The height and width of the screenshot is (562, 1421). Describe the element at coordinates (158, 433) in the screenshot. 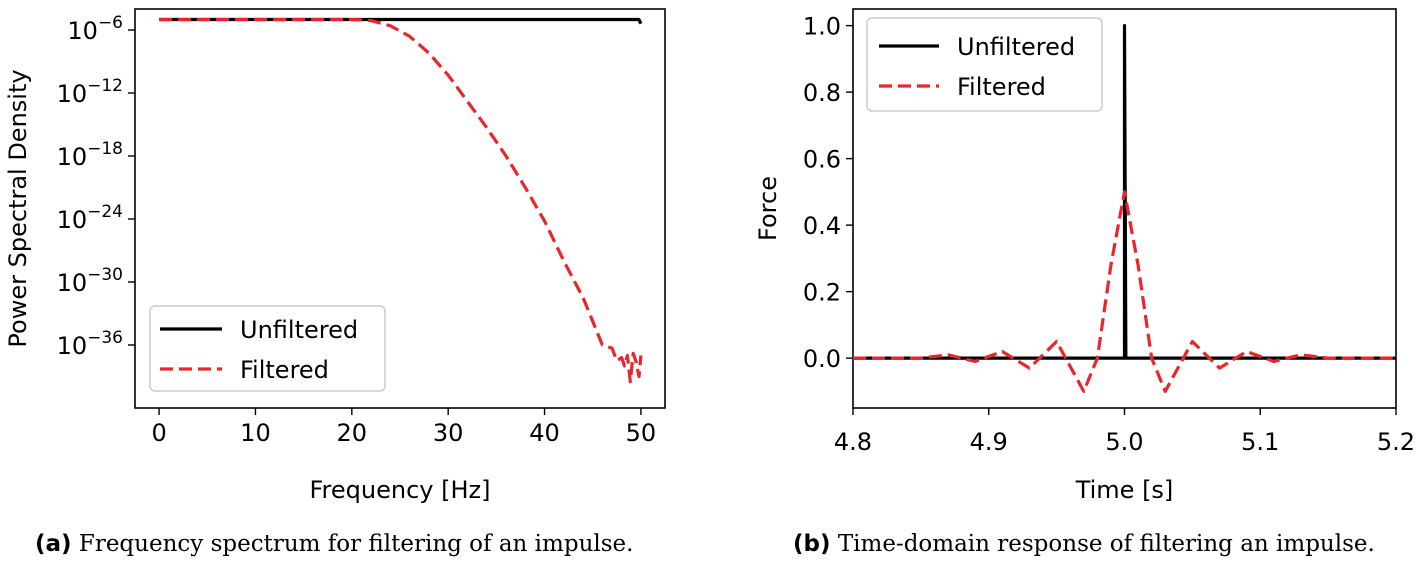

I see `x-tick-label: 0` at that location.